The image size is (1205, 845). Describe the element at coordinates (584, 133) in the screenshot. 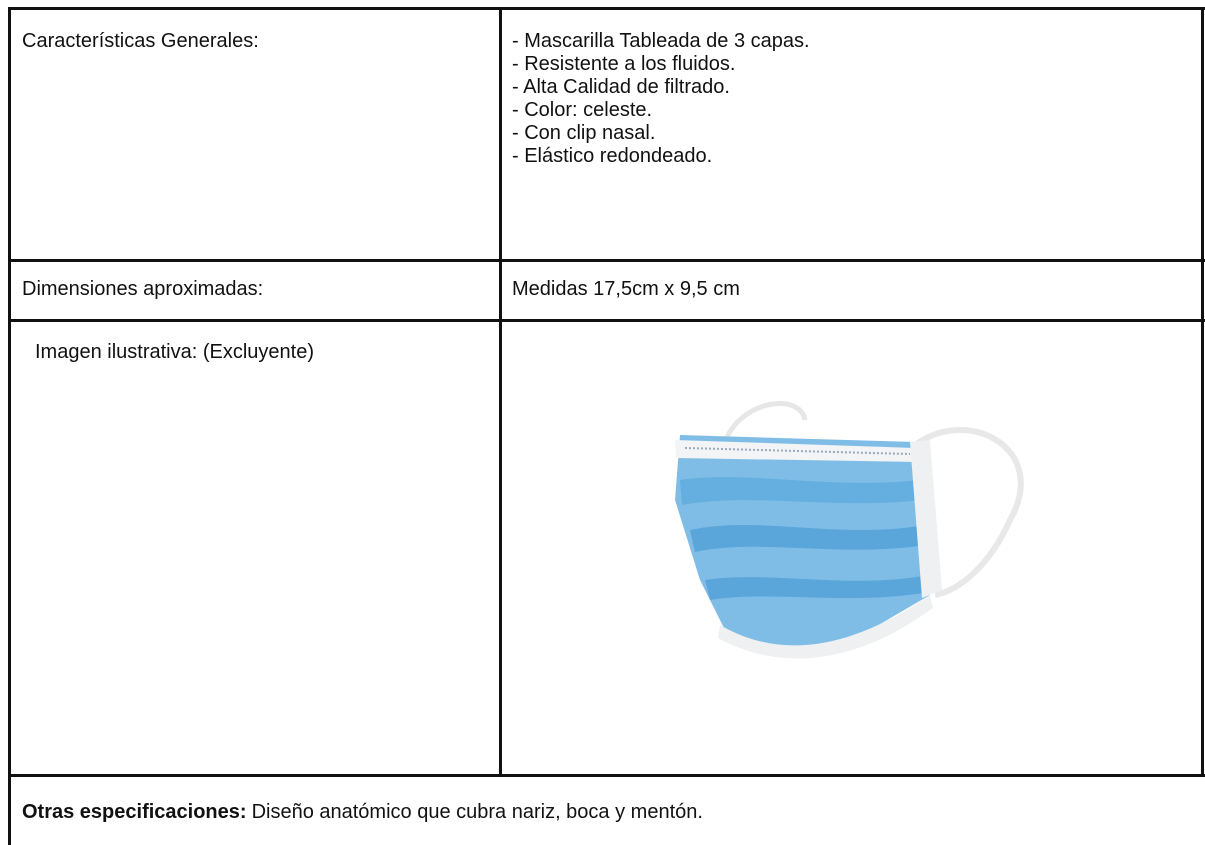

I see `feature-item: - Con clip nasal.` at that location.